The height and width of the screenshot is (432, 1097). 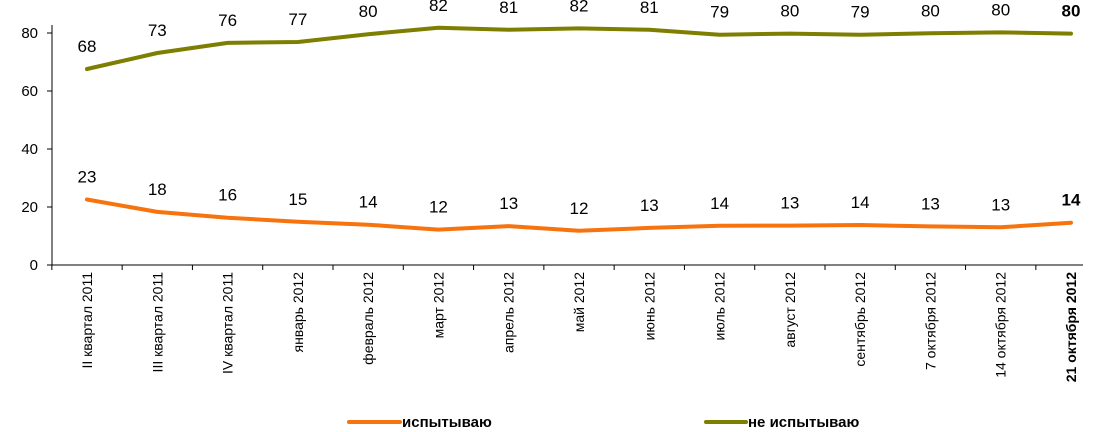 I want to click on data-label: 18, so click(x=157, y=189).